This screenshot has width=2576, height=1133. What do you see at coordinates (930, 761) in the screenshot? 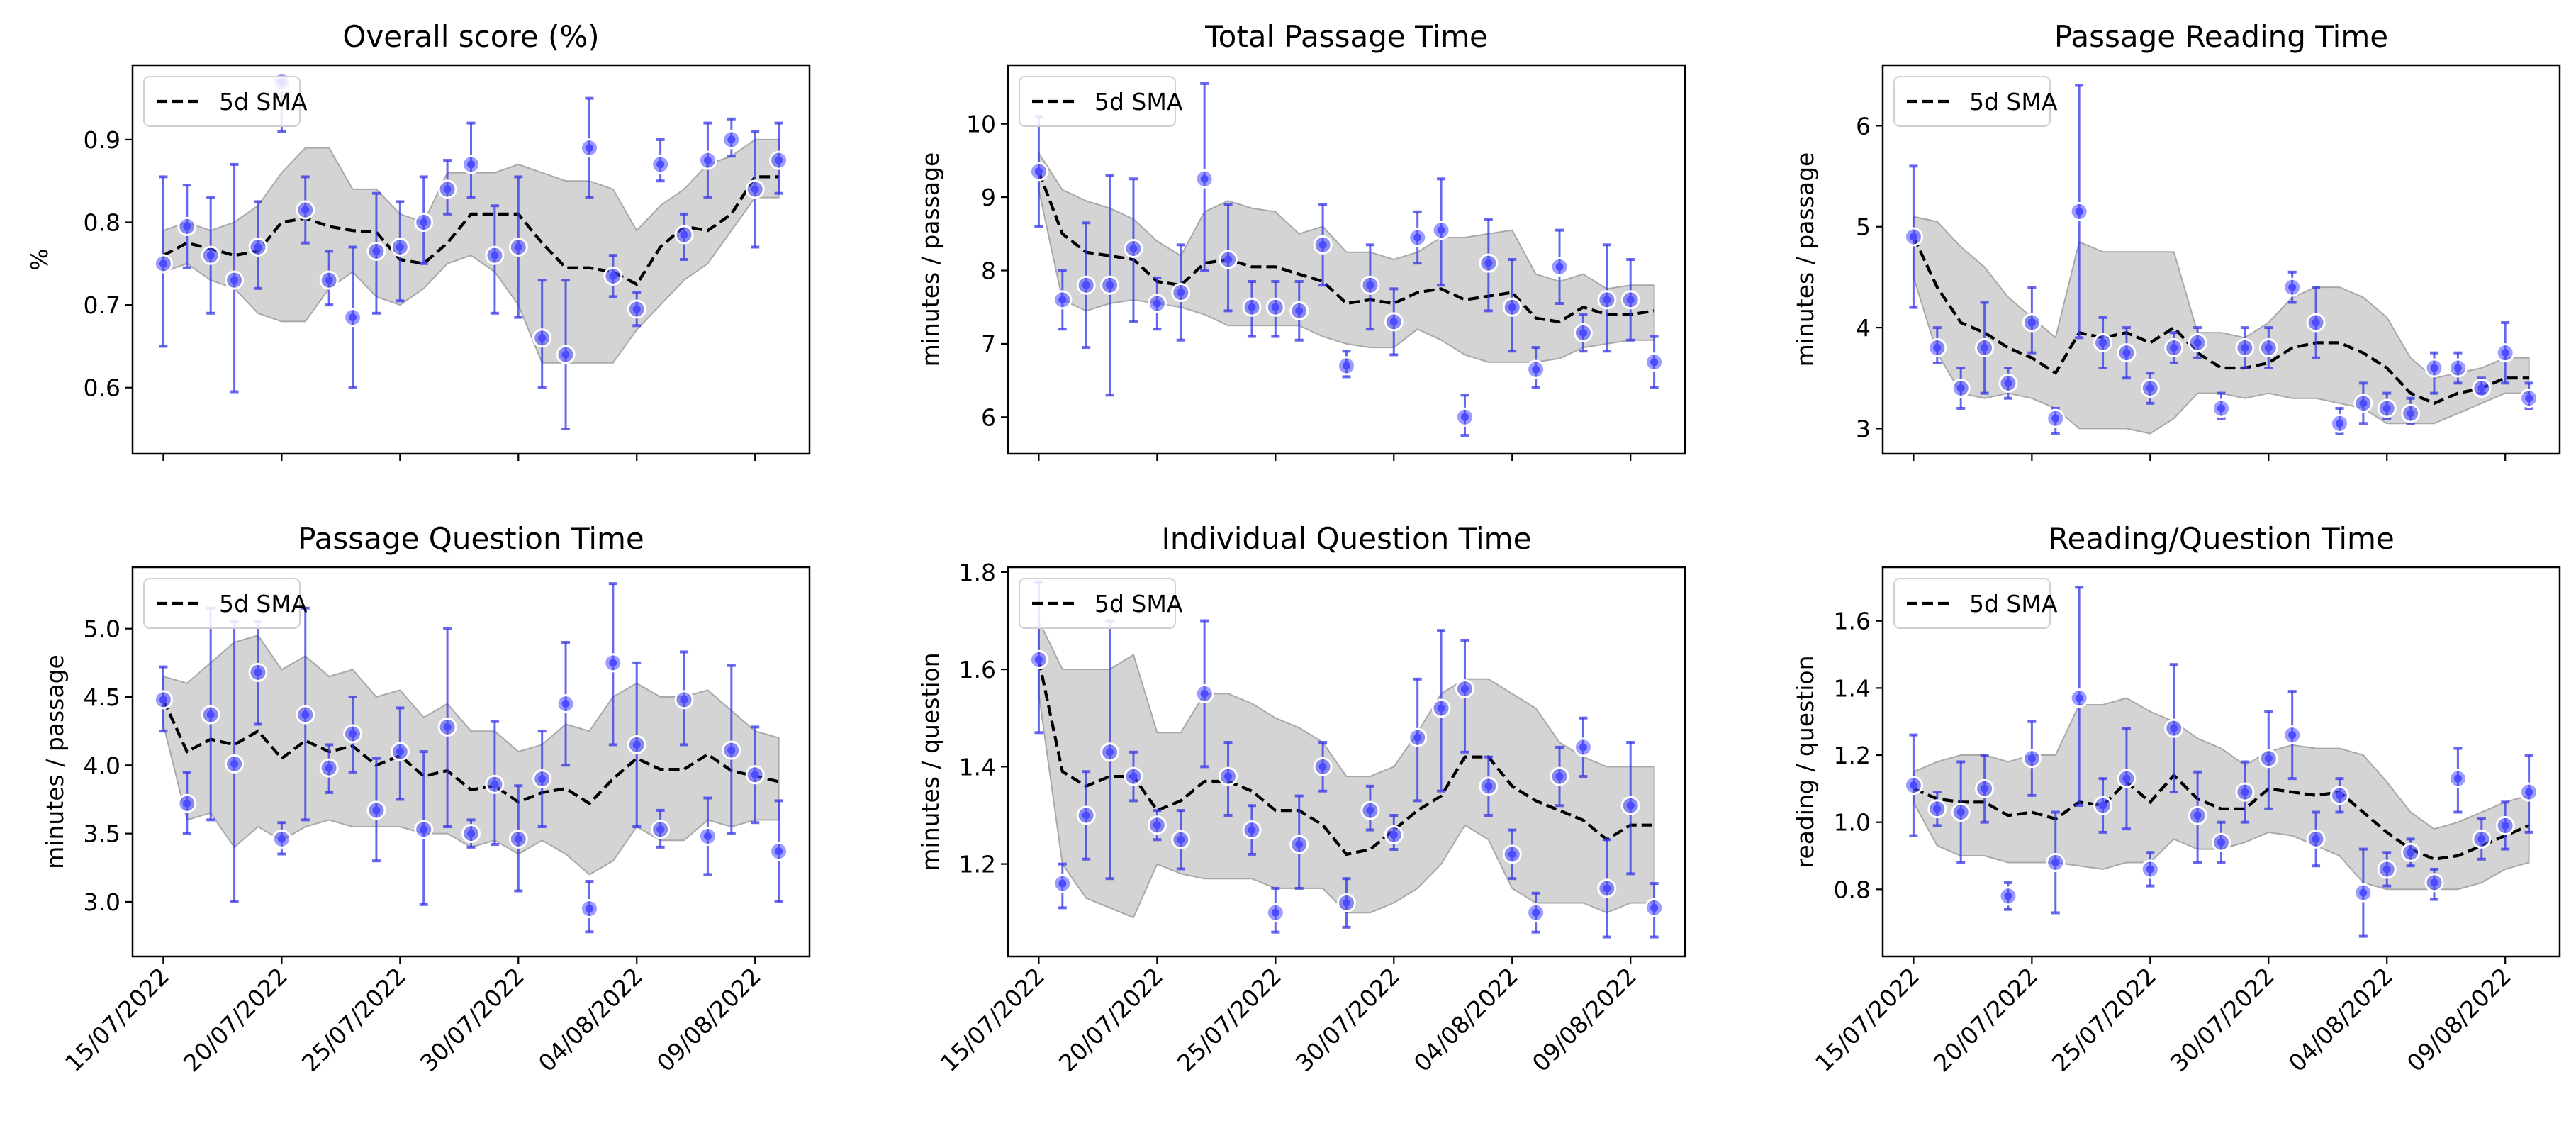
I see `y-axis-label: minutes / question` at bounding box center [930, 761].